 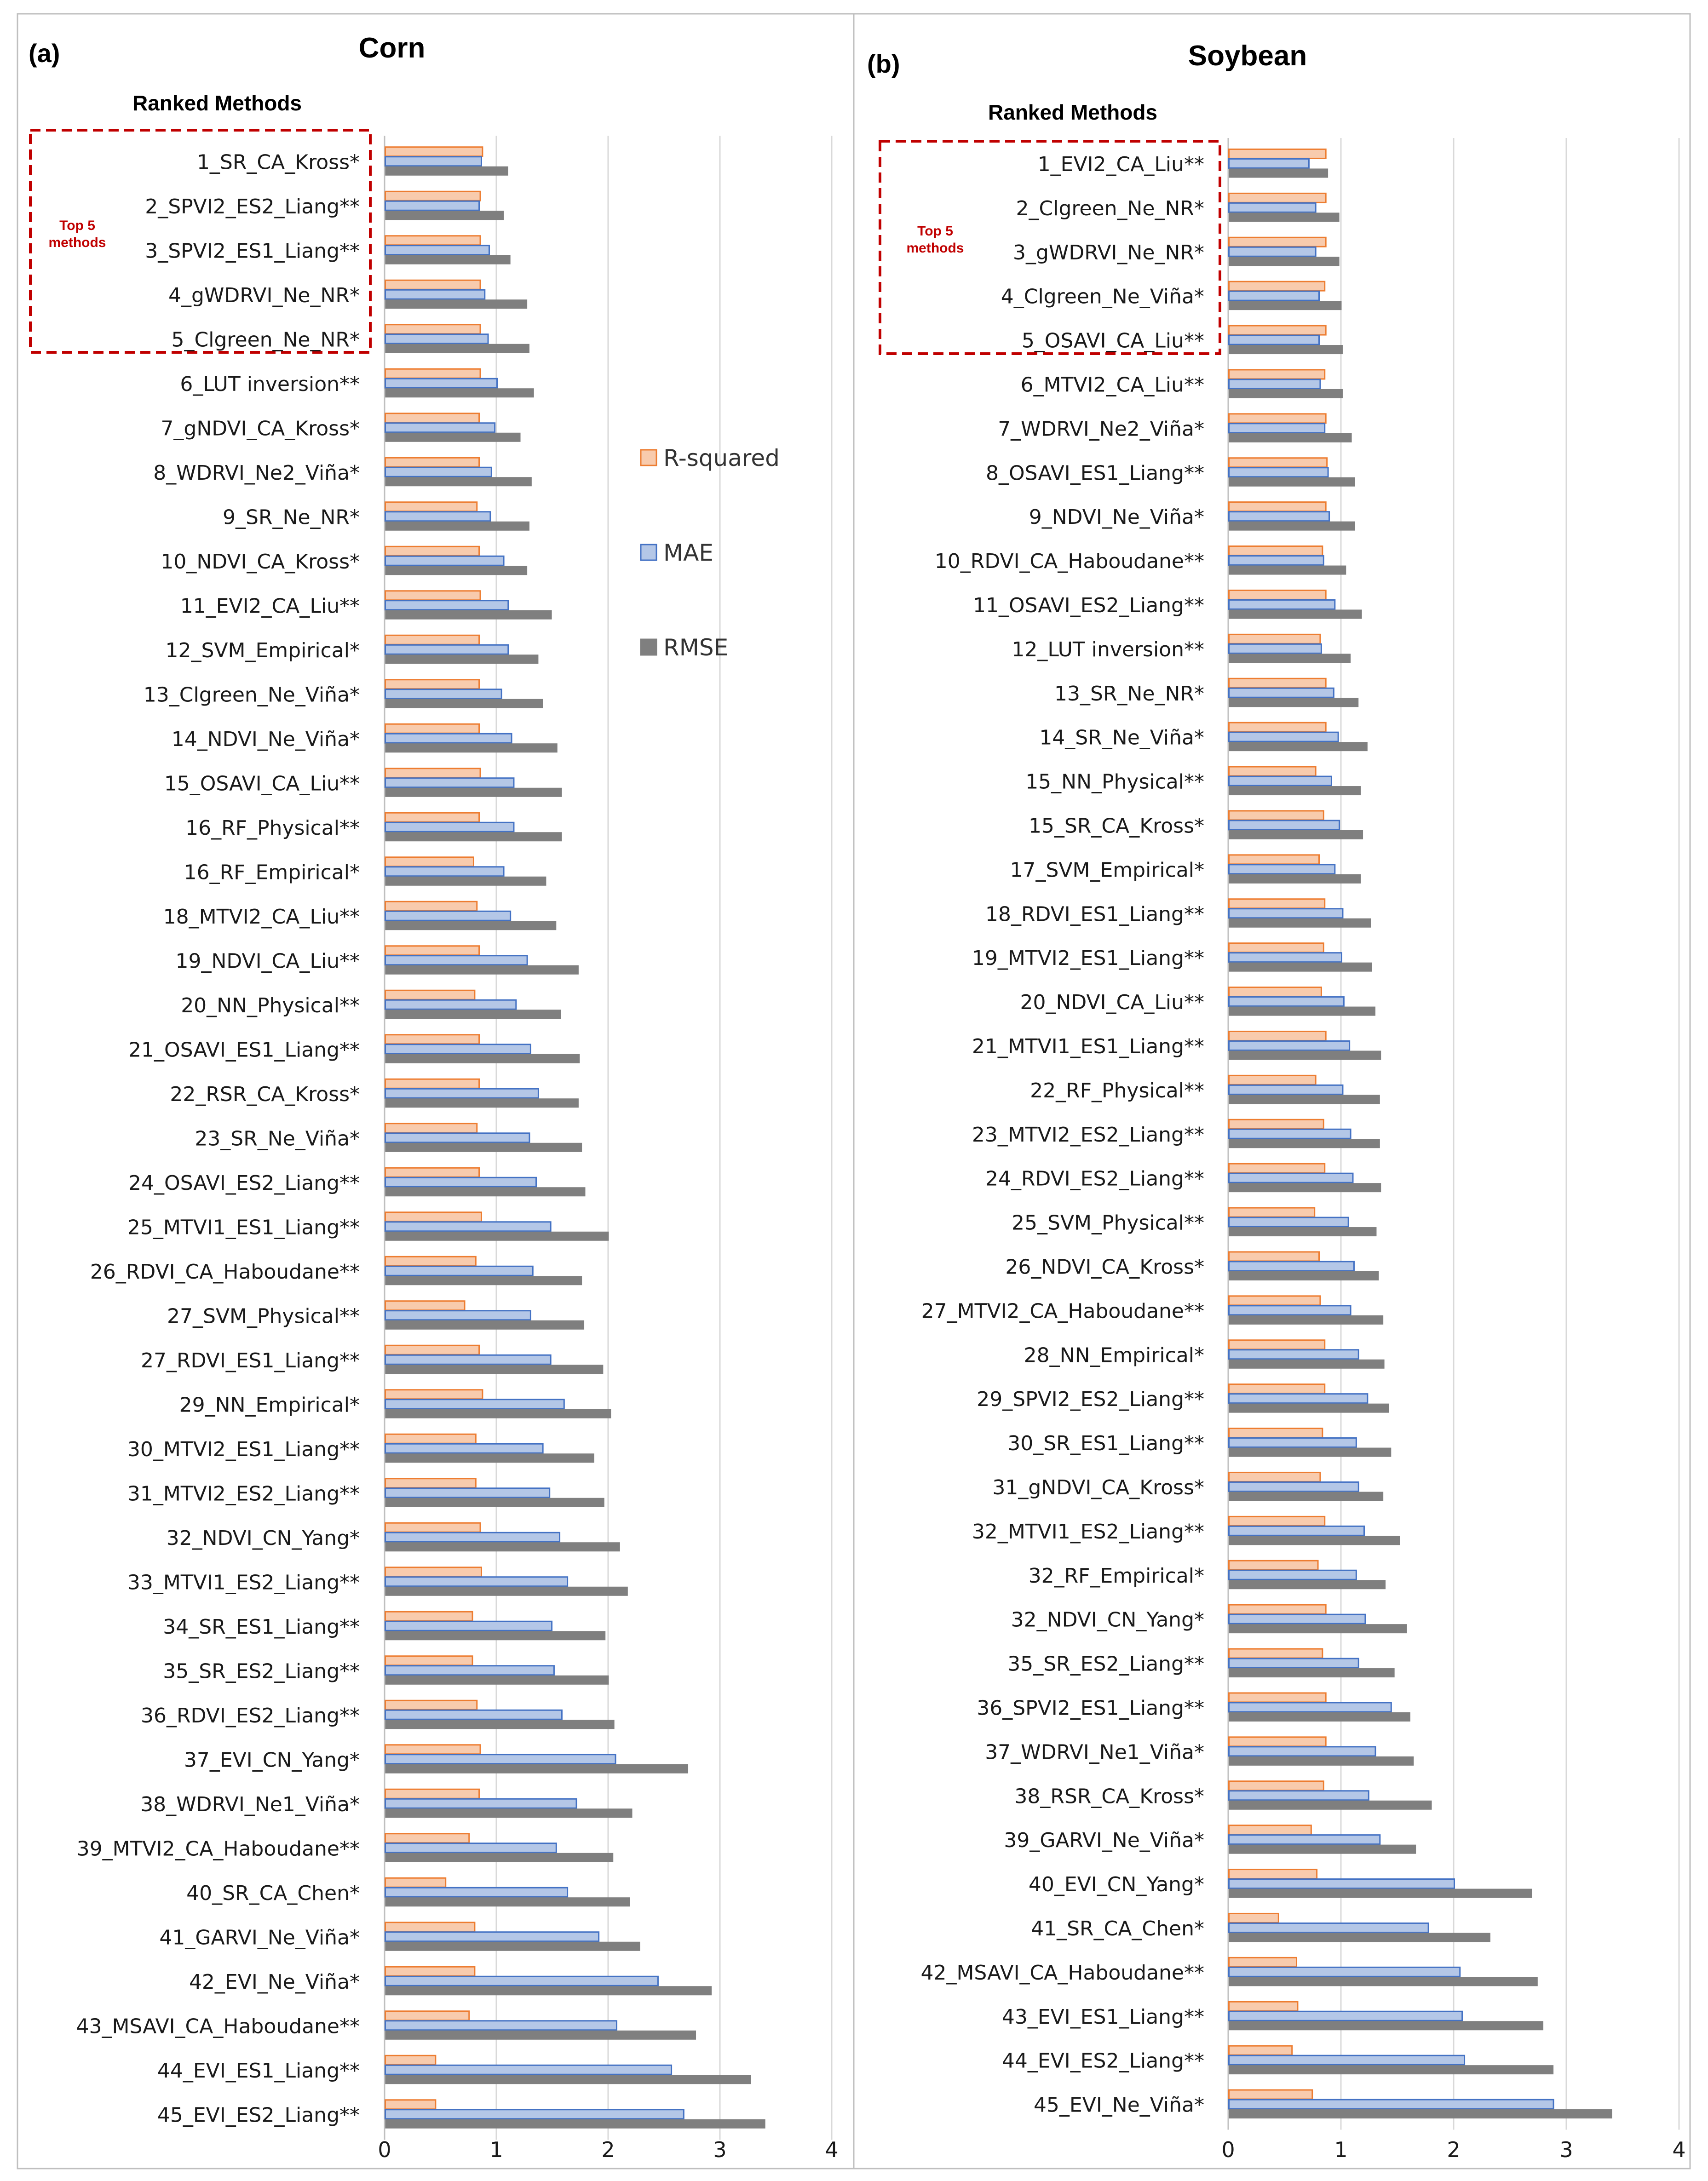 I want to click on method-label: 11_OSAVI_ES2_Liang**, so click(x=1088, y=605).